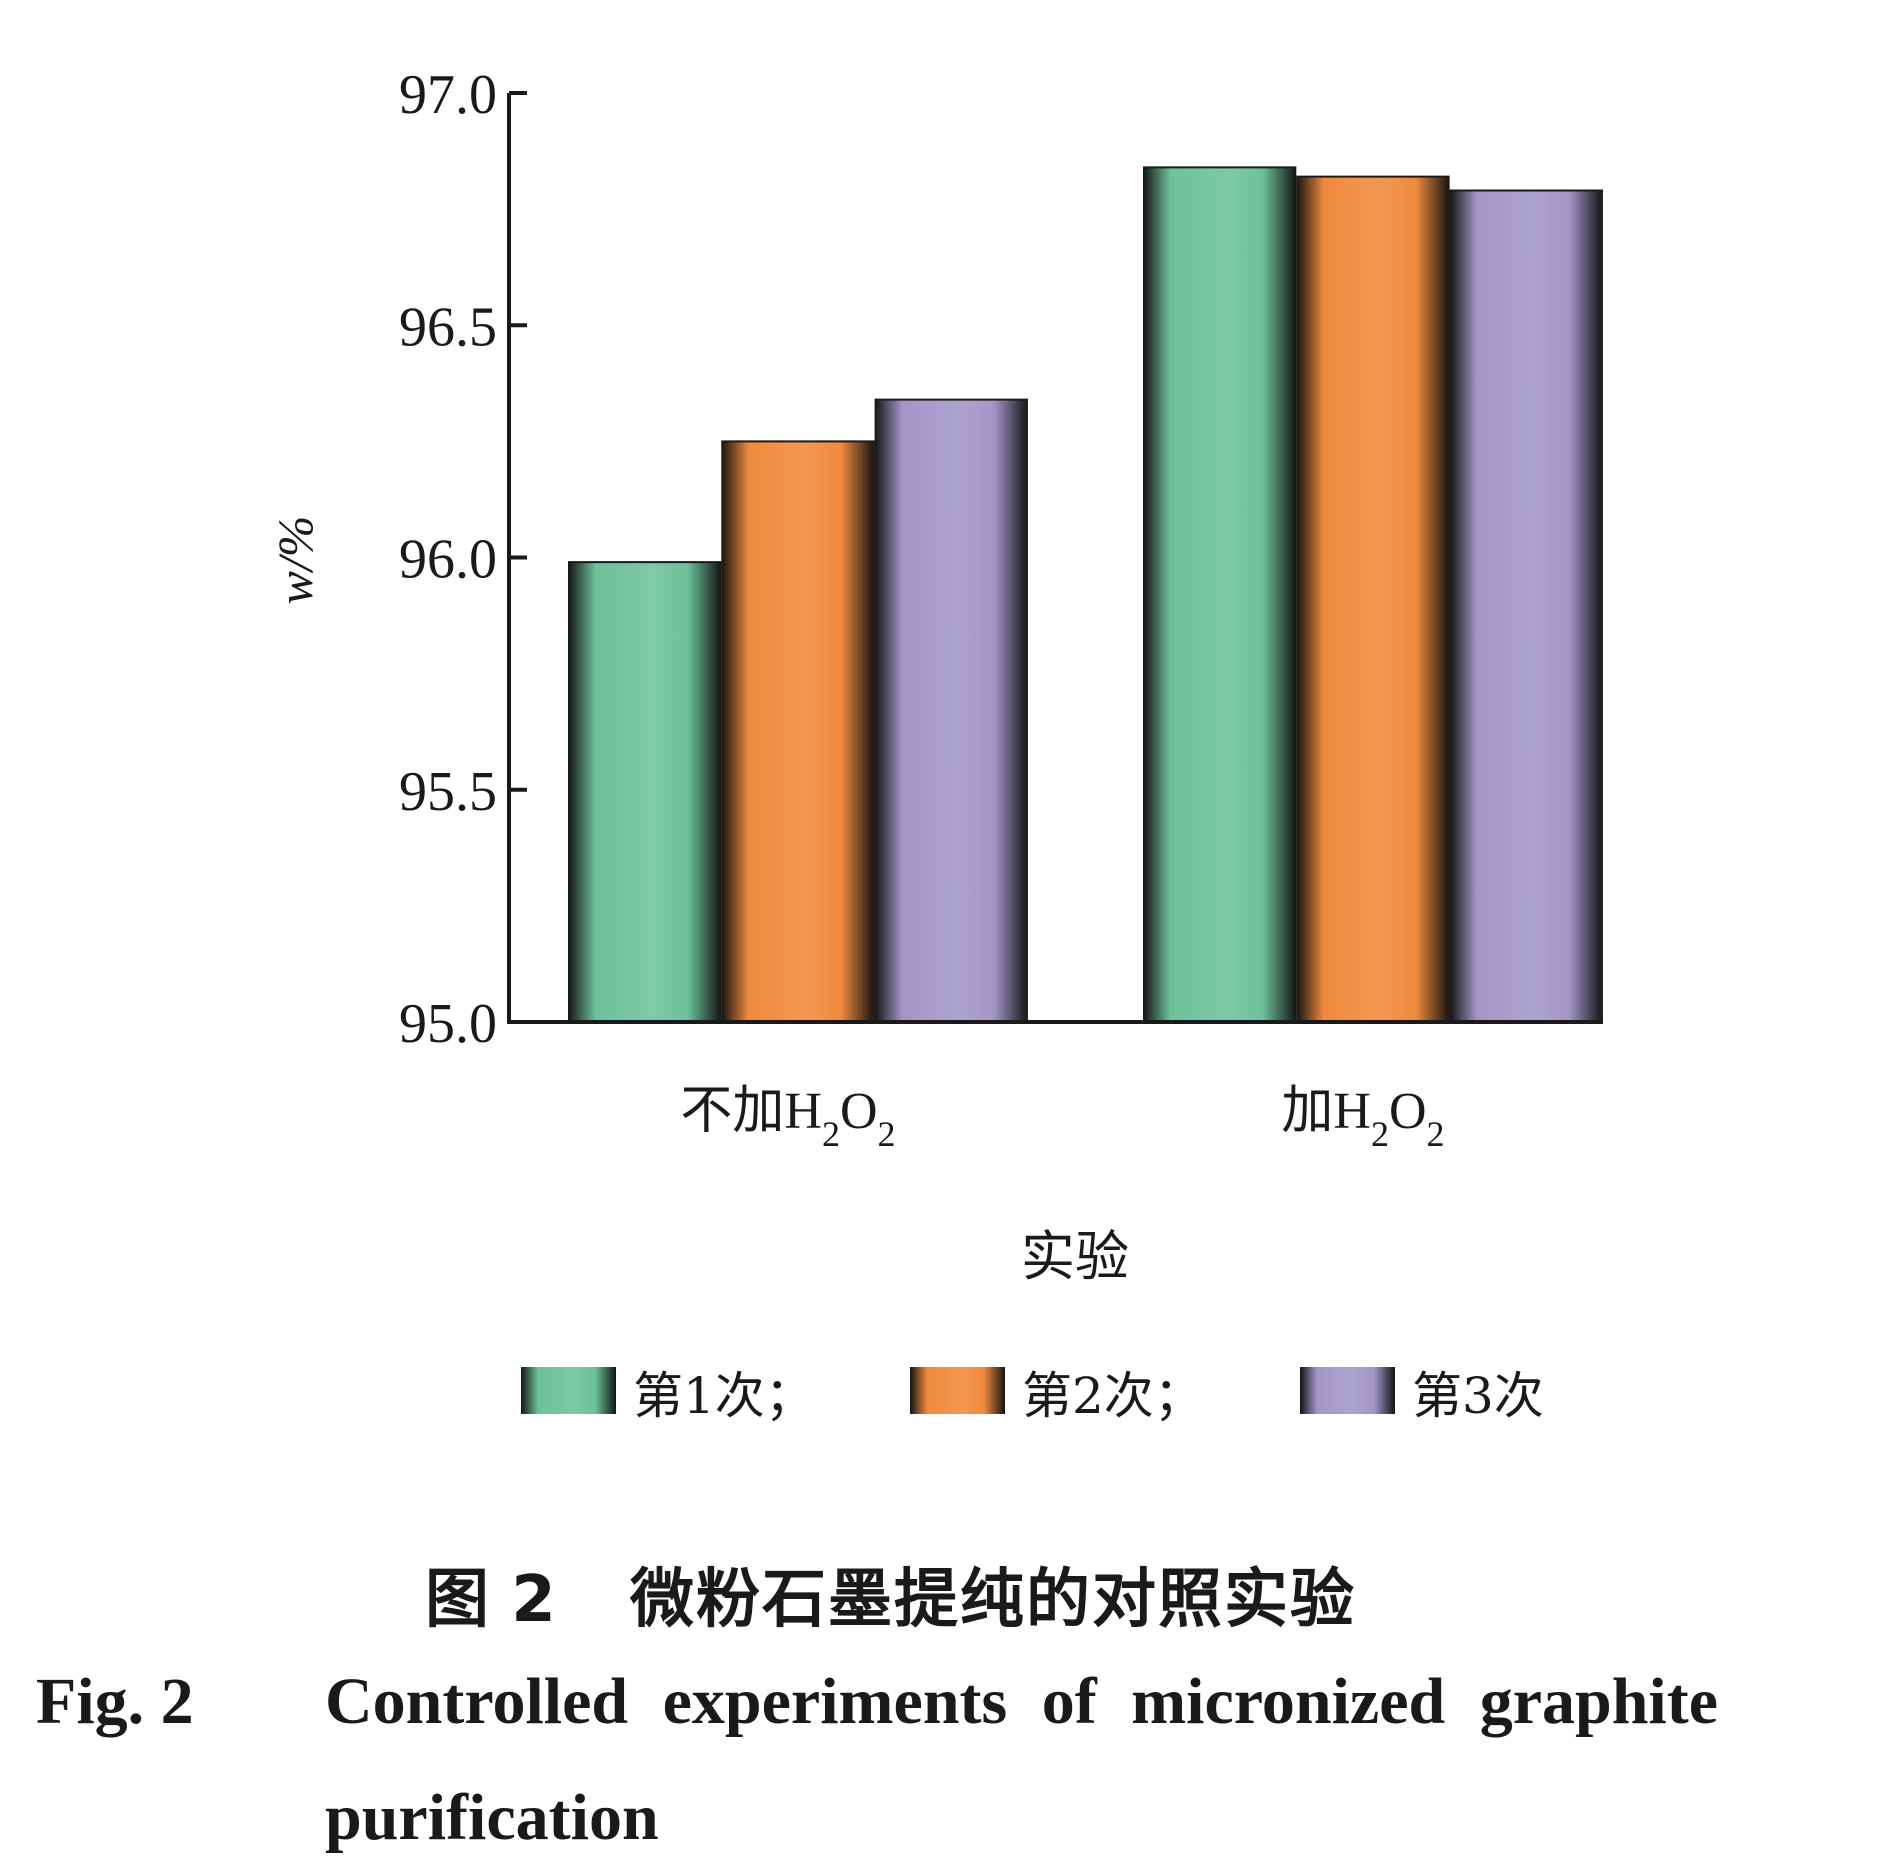 Image resolution: width=1878 pixels, height=1867 pixels. I want to click on caption-cn-figure-number: 图 2, so click(490, 1600).